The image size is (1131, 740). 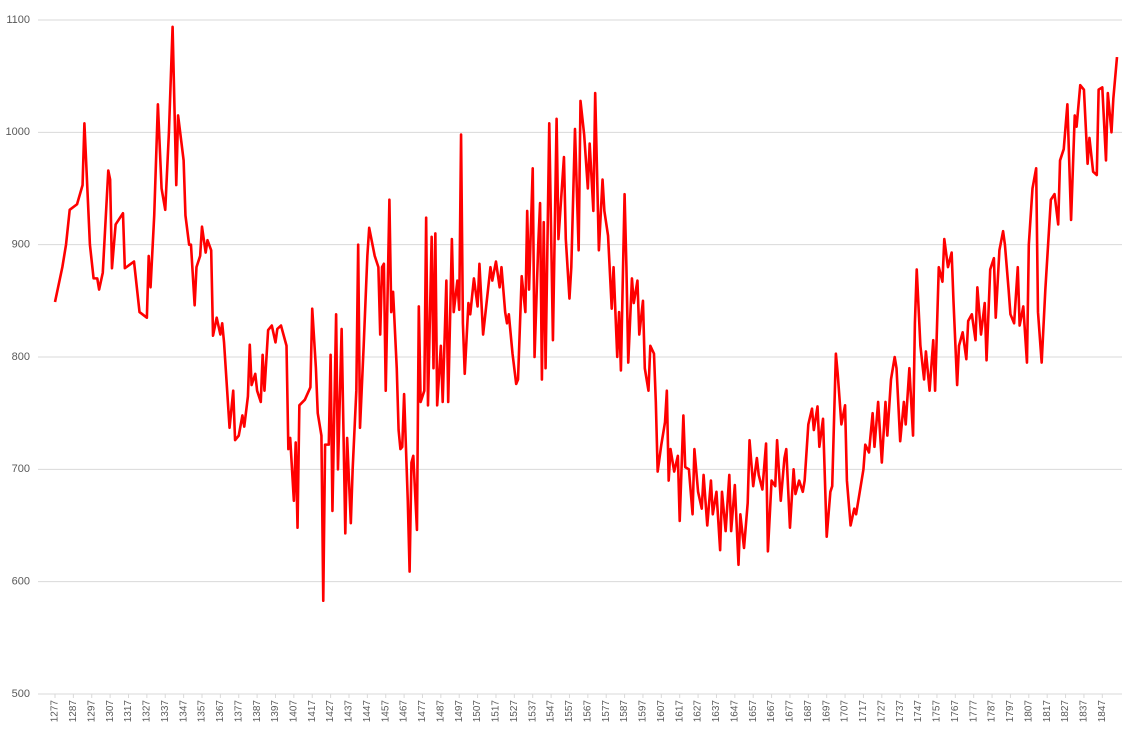 I want to click on x-tick-label: 1377, so click(x=238, y=711).